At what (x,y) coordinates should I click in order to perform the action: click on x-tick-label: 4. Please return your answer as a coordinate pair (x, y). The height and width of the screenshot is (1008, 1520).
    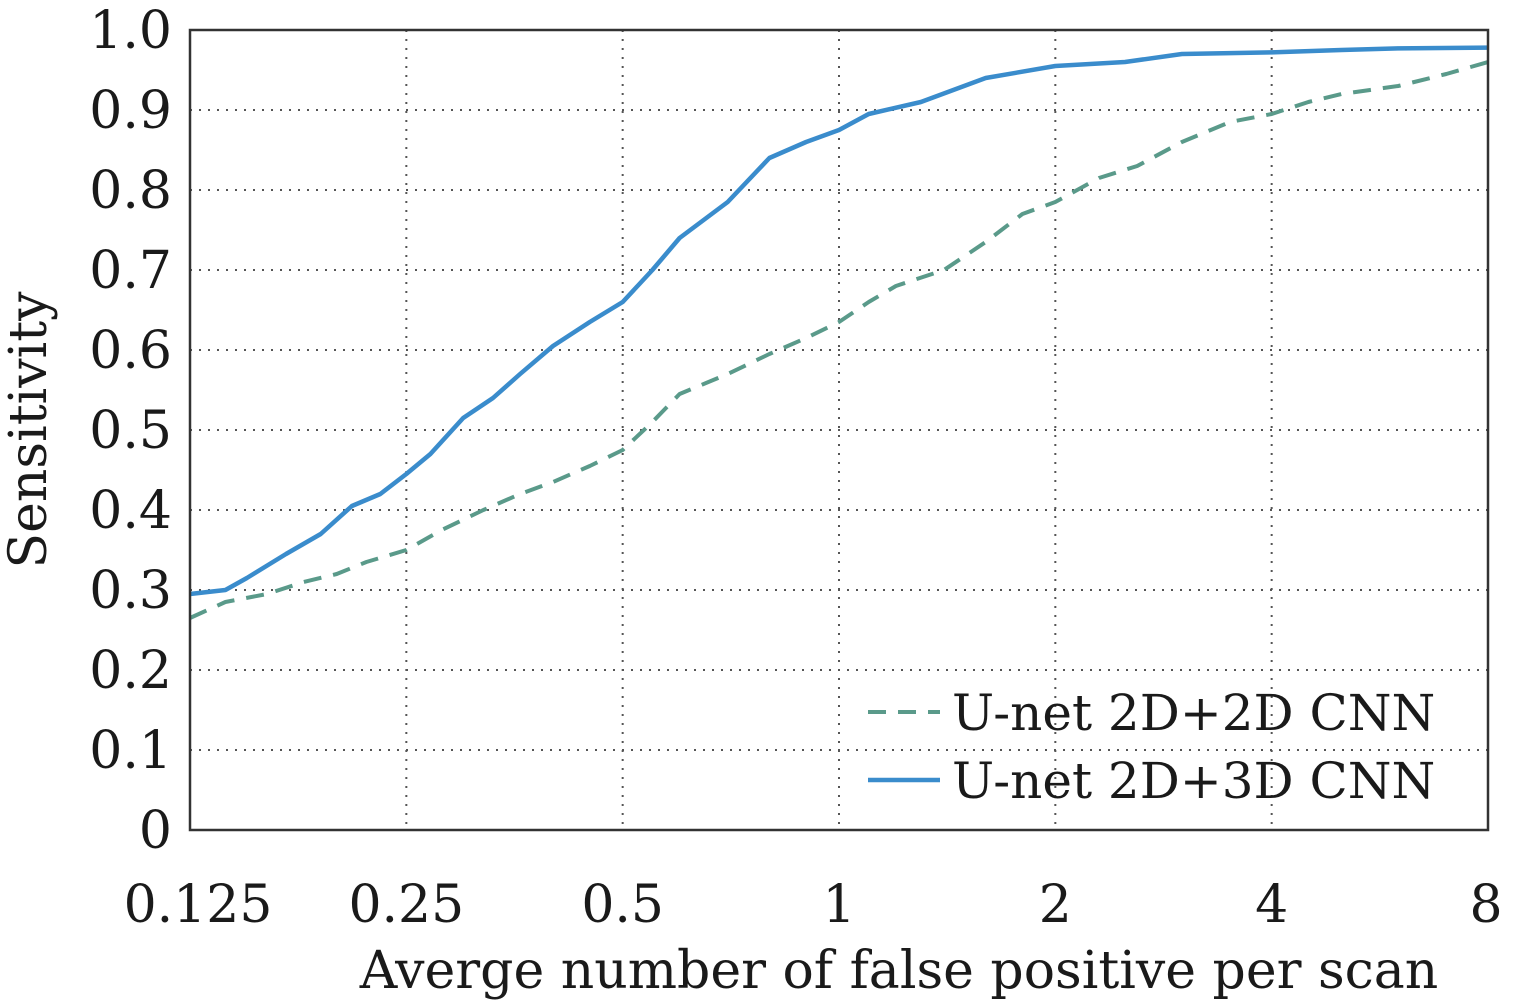
    Looking at the image, I should click on (1271, 905).